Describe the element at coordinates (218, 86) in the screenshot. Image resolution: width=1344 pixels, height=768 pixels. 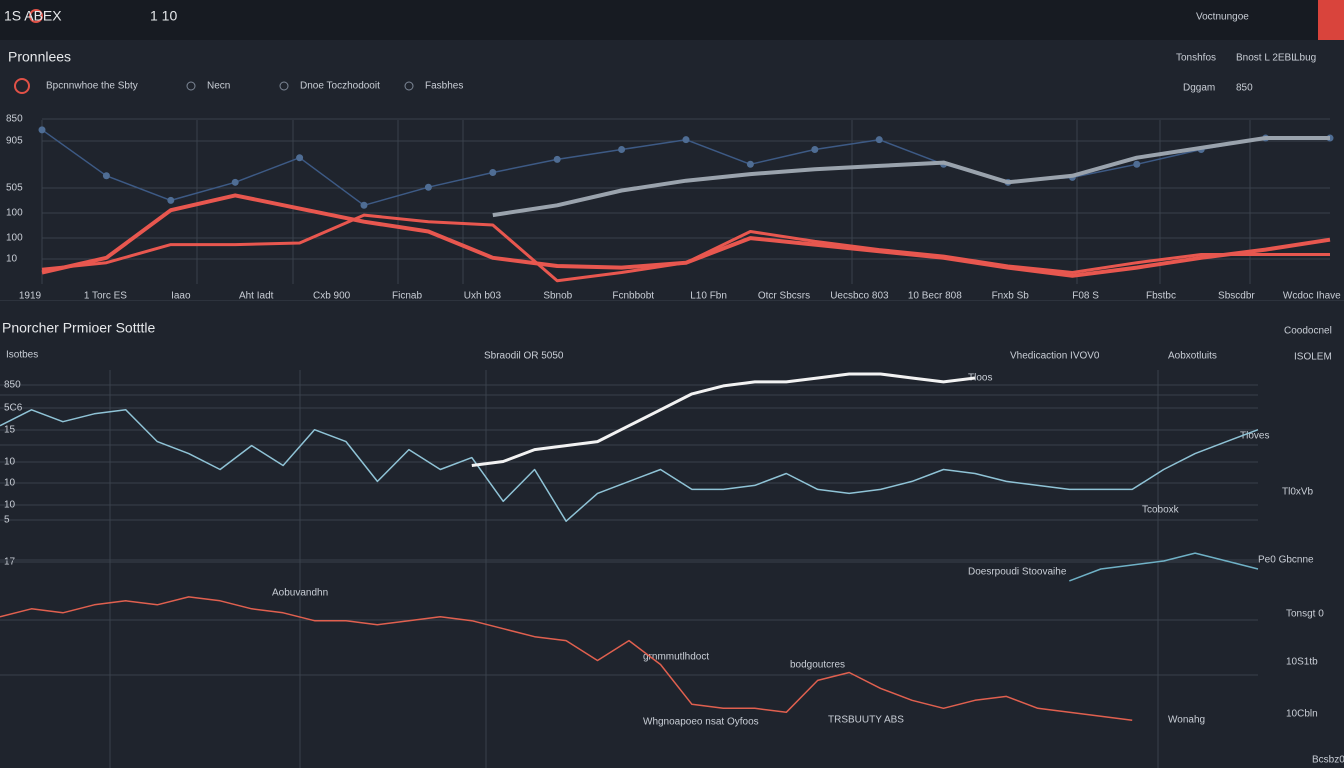
I see `filter-label: Necn` at that location.